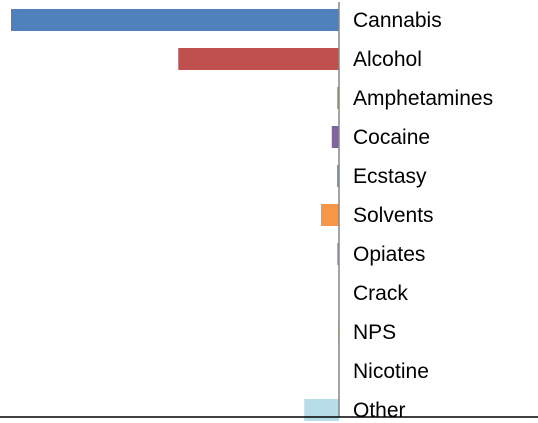 This screenshot has height=423, width=538. What do you see at coordinates (391, 371) in the screenshot?
I see `category-label-nicotine: Nicotine` at bounding box center [391, 371].